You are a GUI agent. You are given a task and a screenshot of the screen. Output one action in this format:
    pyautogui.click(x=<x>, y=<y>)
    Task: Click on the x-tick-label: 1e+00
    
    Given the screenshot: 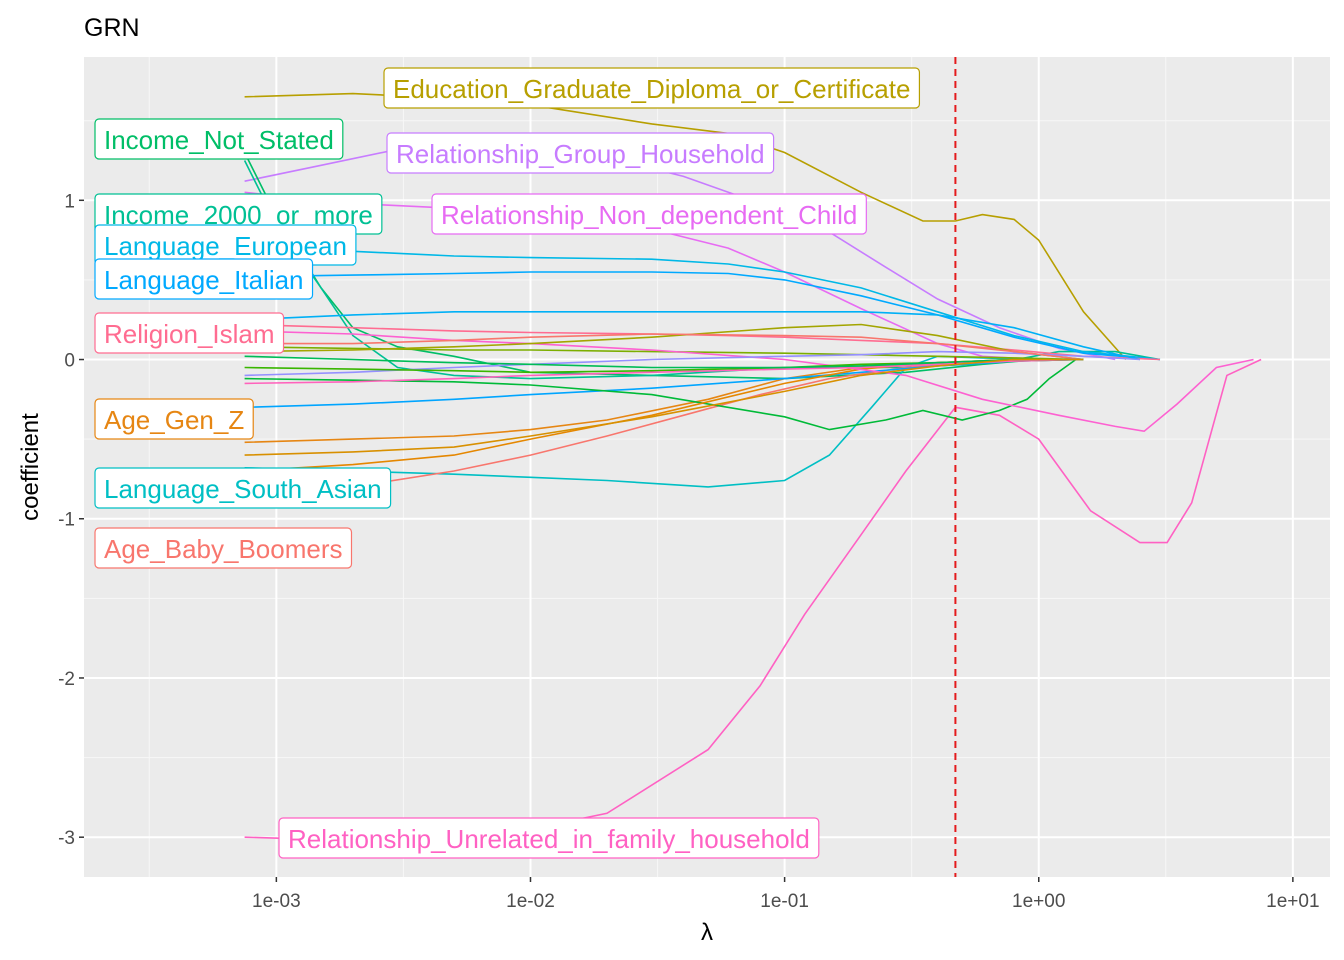 What is the action you would take?
    pyautogui.click(x=1038, y=901)
    